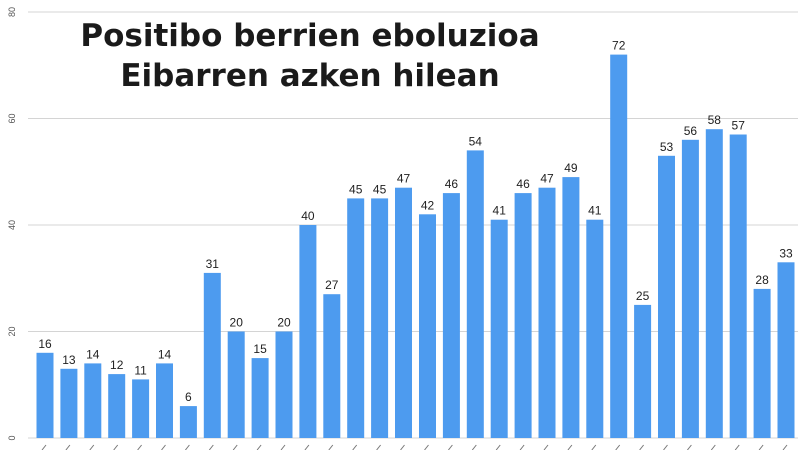 The width and height of the screenshot is (800, 450). Describe the element at coordinates (308, 216) in the screenshot. I see `bar-value-label: 40` at that location.